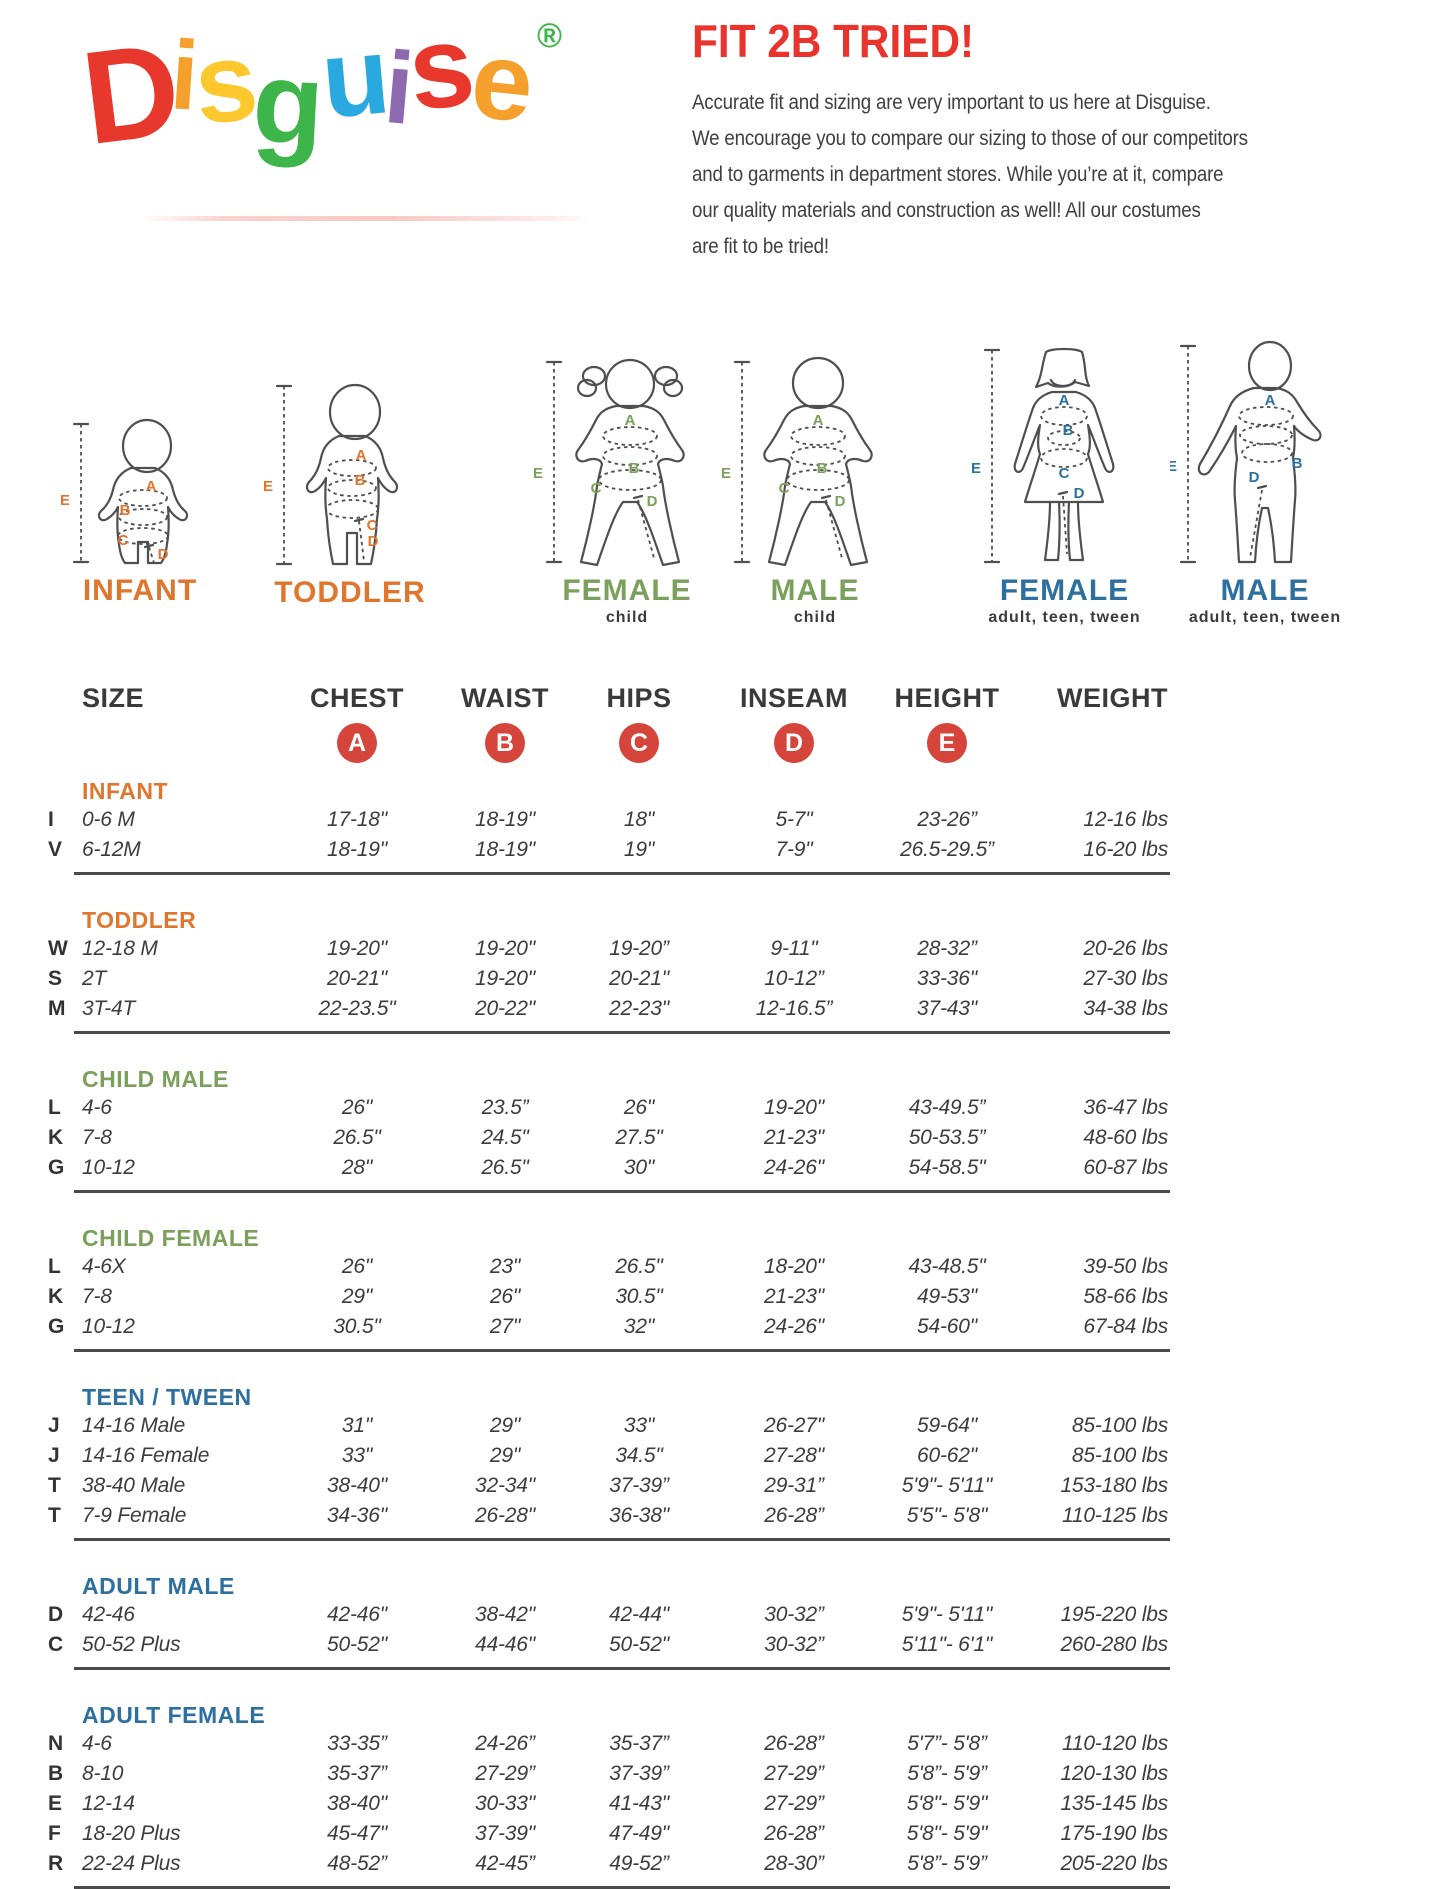  What do you see at coordinates (357, 1833) in the screenshot?
I see `chest-value: 45-47"` at bounding box center [357, 1833].